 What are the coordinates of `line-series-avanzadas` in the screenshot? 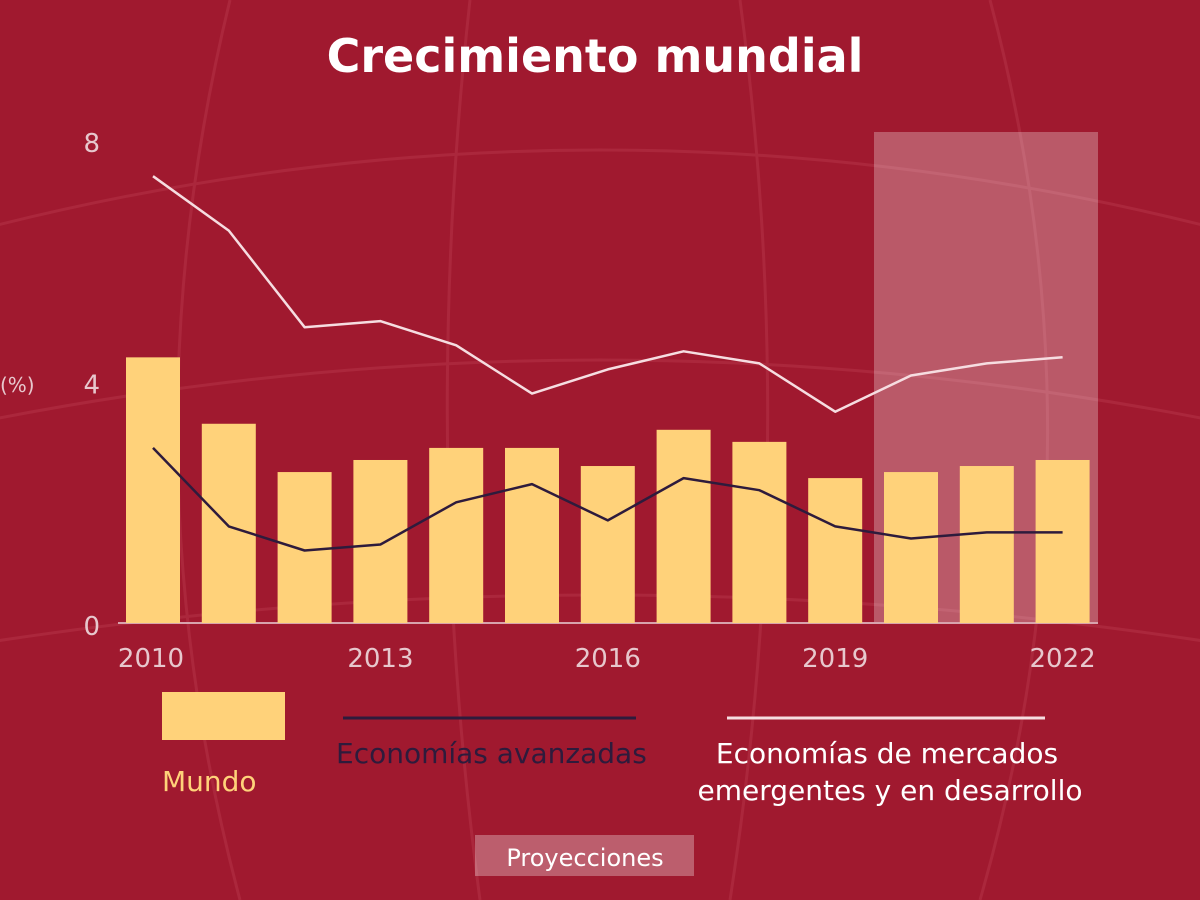 It's located at (607, 499).